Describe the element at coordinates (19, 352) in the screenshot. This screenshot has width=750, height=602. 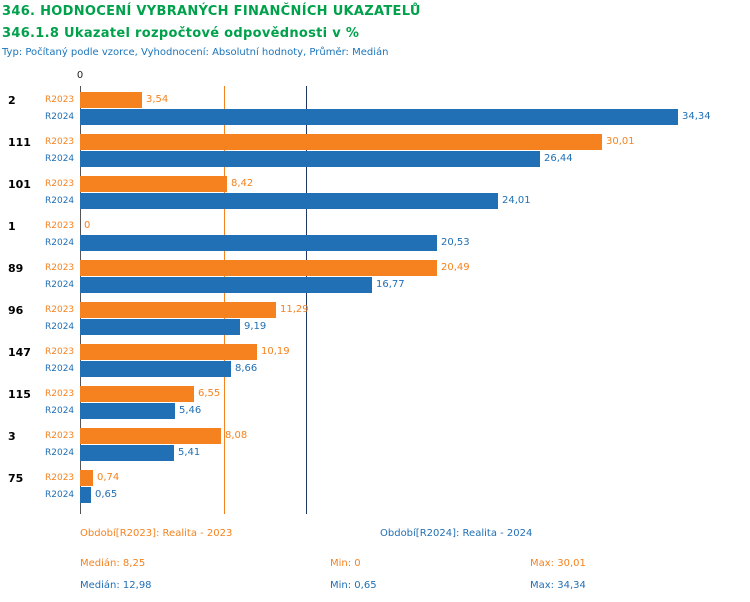
I see `category-label: 147` at that location.